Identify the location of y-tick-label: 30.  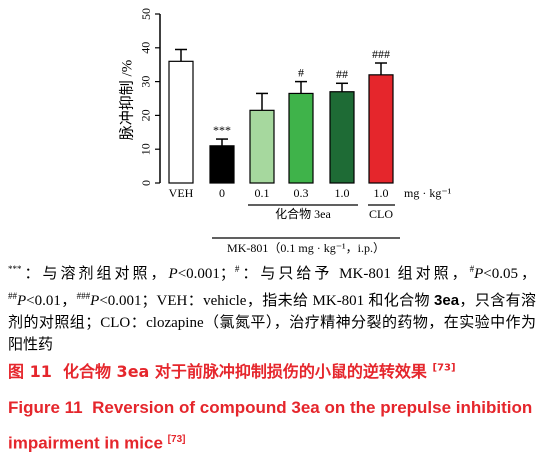
(146, 82).